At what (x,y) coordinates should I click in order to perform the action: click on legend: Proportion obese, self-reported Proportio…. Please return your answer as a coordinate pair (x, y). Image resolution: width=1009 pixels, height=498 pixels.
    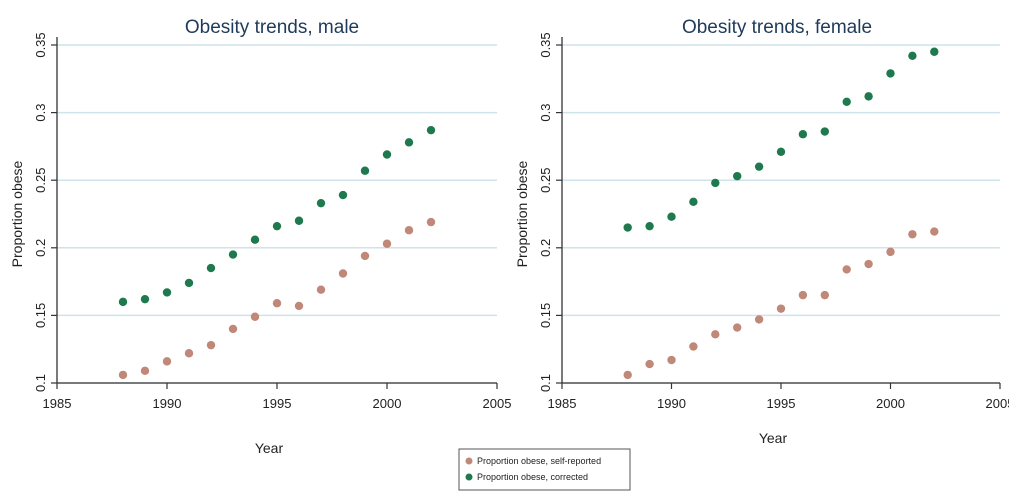
    Looking at the image, I should click on (544, 469).